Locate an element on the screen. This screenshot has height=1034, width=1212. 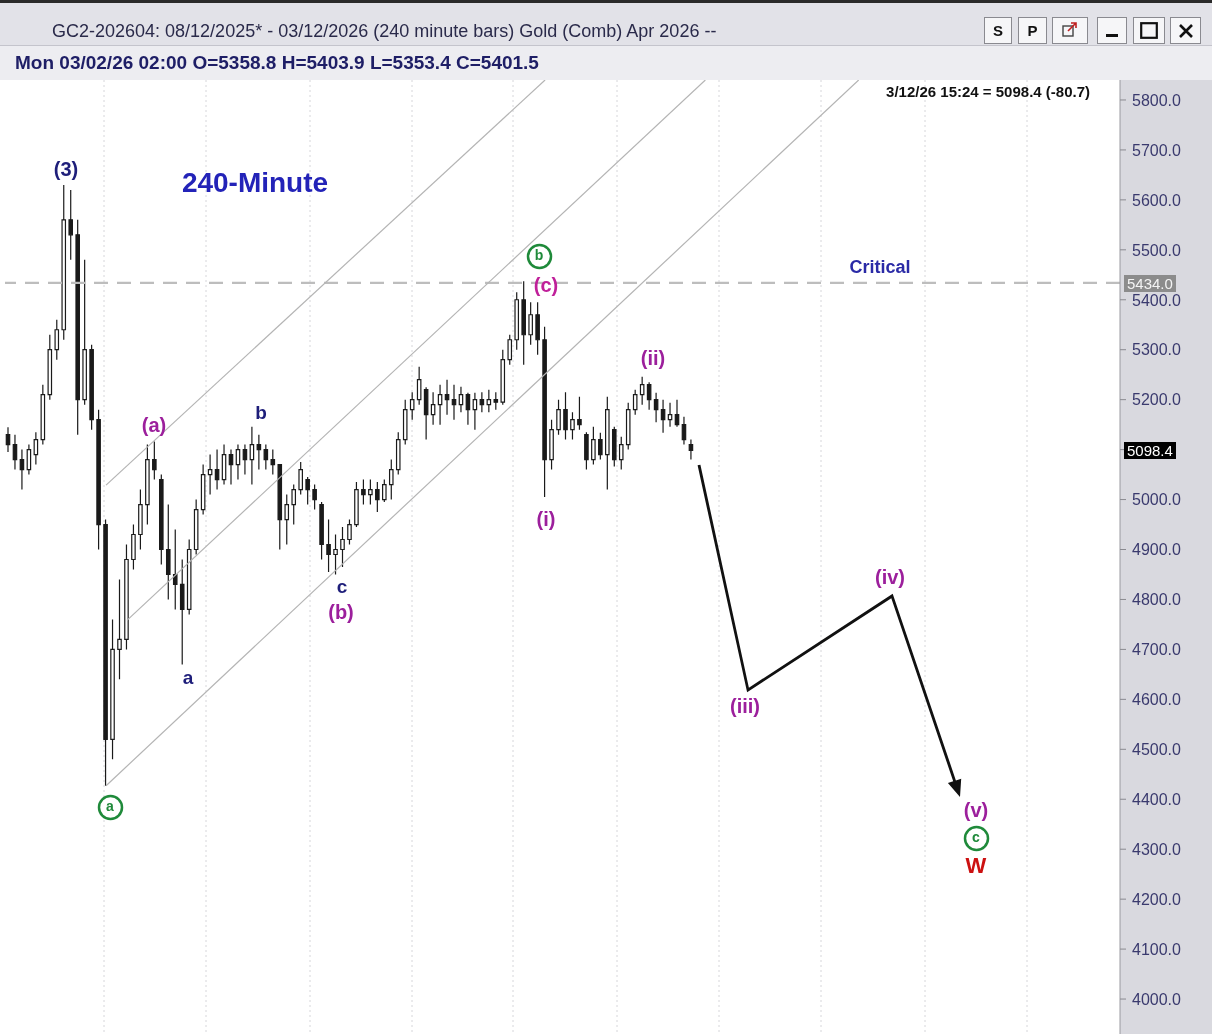
y-tick-label: 5300.0 is located at coordinates (1157, 350).